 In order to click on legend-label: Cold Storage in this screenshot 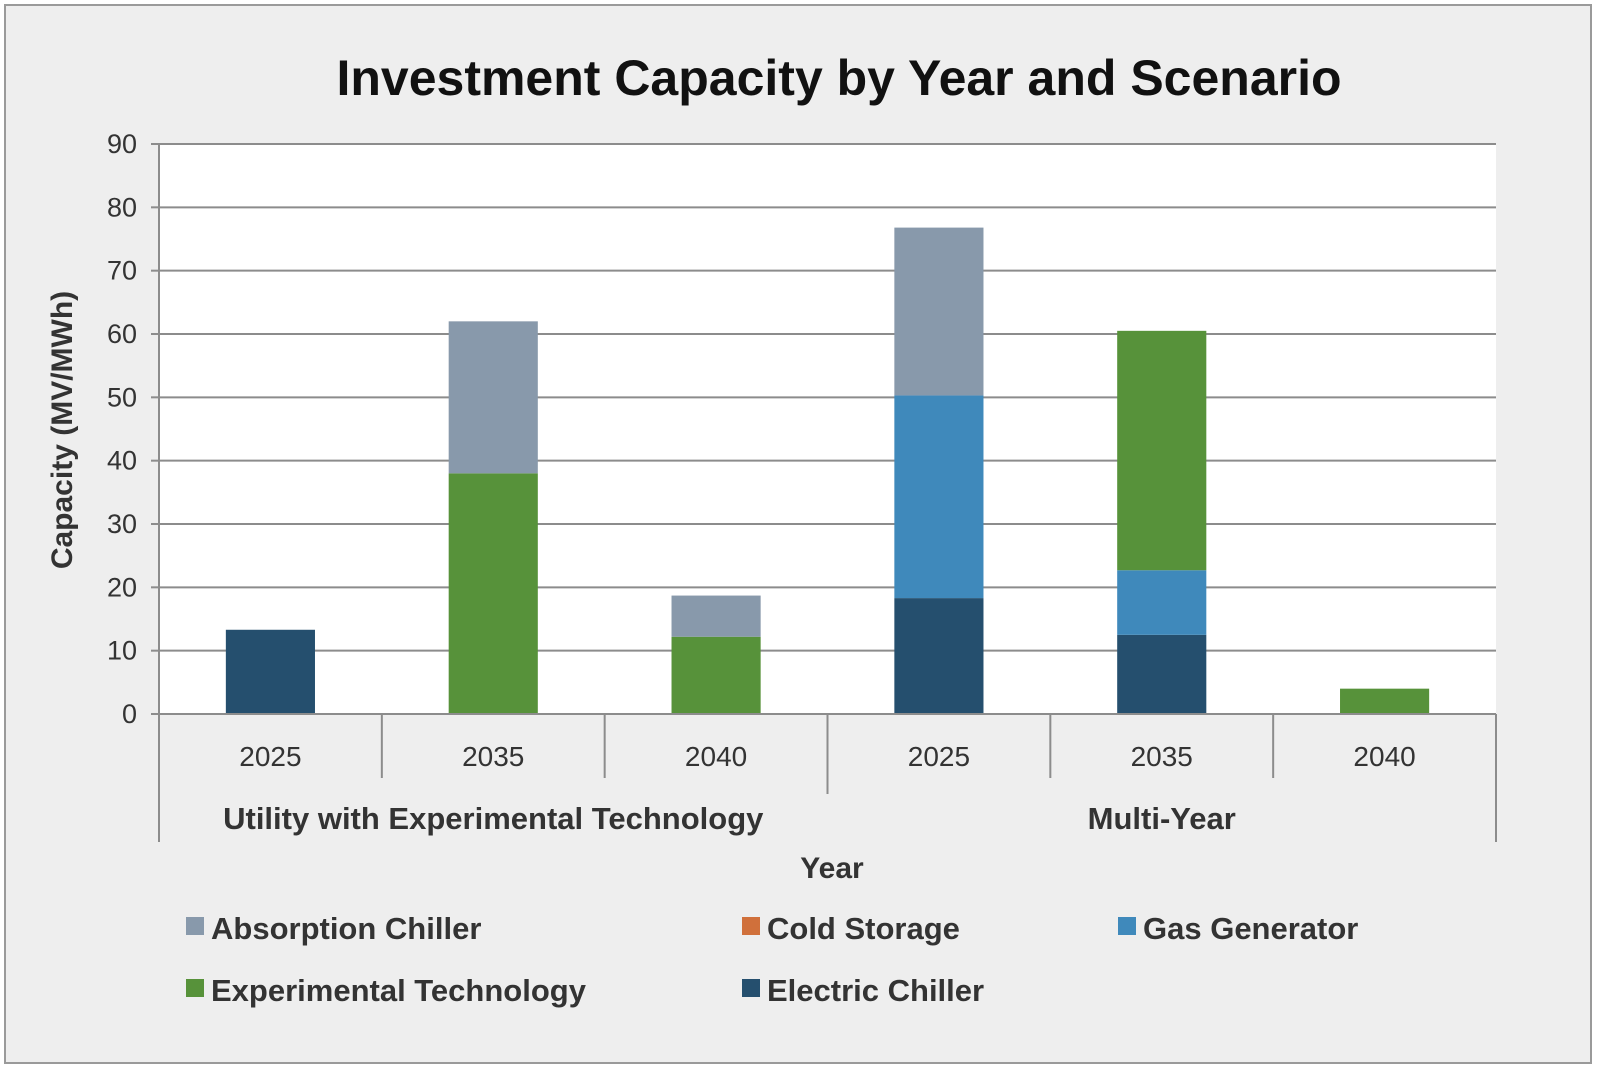, I will do `click(863, 928)`.